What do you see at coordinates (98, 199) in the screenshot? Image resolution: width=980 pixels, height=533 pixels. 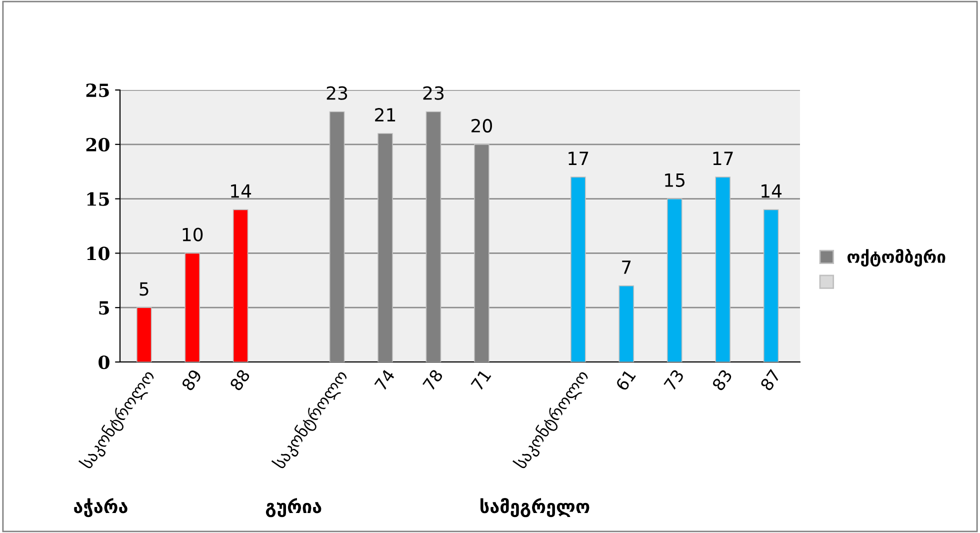 I see `y-tick-label: 15` at bounding box center [98, 199].